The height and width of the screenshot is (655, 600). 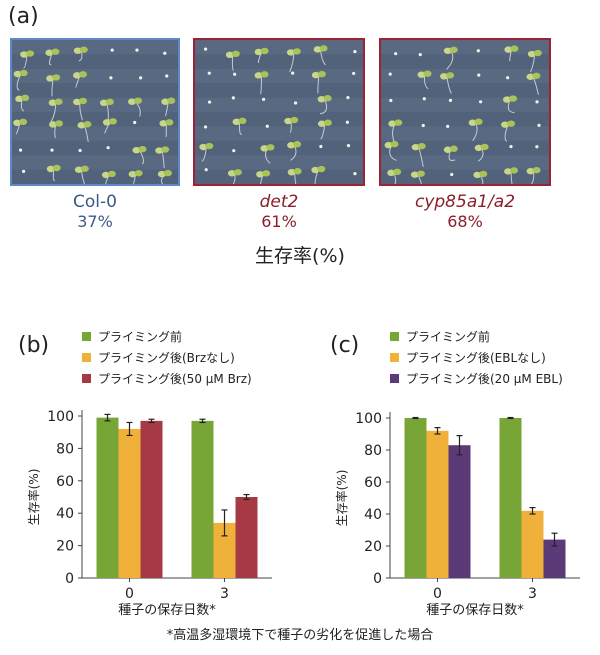 I want to click on seedling-root, so click(x=395, y=178).